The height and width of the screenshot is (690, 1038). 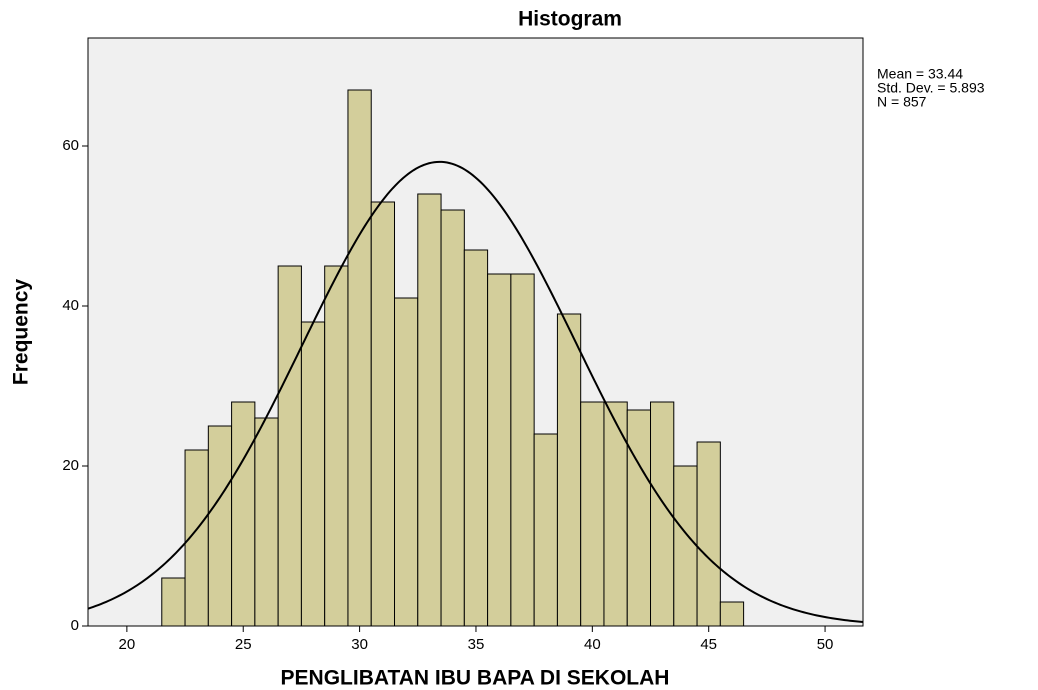 I want to click on x-tick-label: 50, so click(x=825, y=644).